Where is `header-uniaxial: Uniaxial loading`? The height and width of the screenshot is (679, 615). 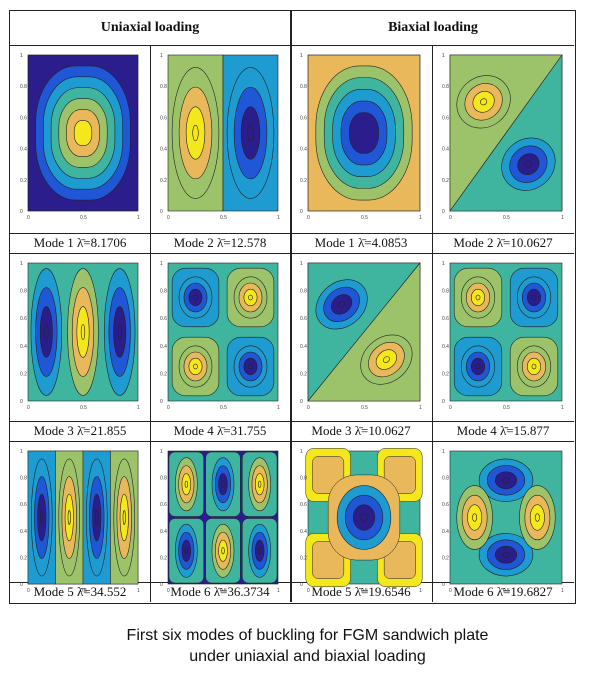
header-uniaxial: Uniaxial loading is located at coordinates (150, 27).